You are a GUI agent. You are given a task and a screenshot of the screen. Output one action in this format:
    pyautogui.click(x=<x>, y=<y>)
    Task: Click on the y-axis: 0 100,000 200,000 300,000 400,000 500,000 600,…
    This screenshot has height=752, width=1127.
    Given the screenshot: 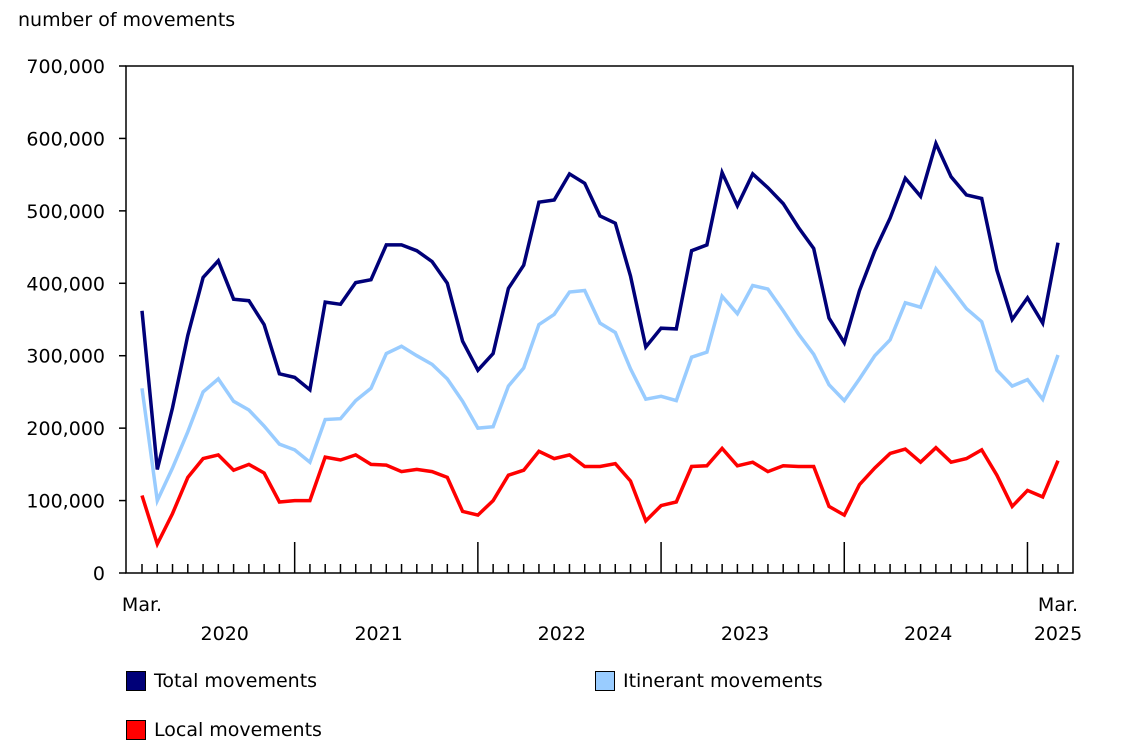 What is the action you would take?
    pyautogui.click(x=76, y=320)
    